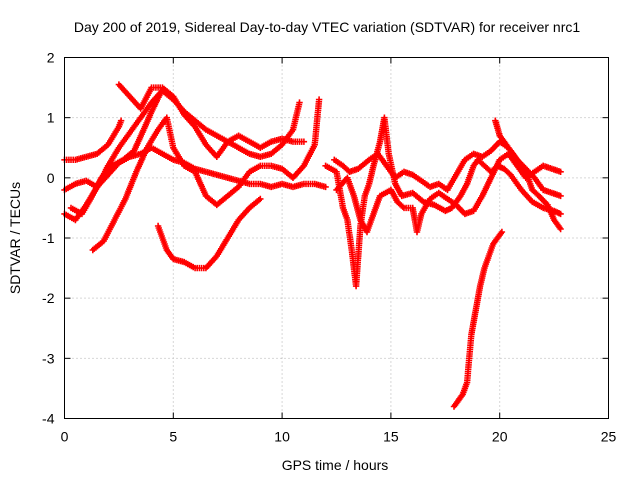 The height and width of the screenshot is (480, 640). Describe the element at coordinates (51, 178) in the screenshot. I see `y-tick-label: 0` at that location.